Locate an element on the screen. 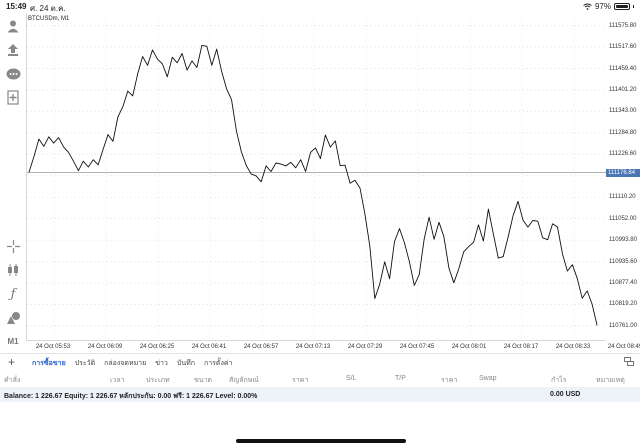  tab-news: ข่าว is located at coordinates (161, 363).